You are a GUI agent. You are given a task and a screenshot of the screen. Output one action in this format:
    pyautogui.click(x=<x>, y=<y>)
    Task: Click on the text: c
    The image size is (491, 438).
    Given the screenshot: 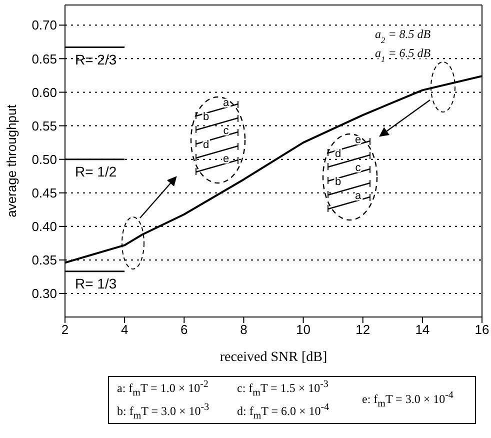 What is the action you would take?
    pyautogui.click(x=358, y=168)
    